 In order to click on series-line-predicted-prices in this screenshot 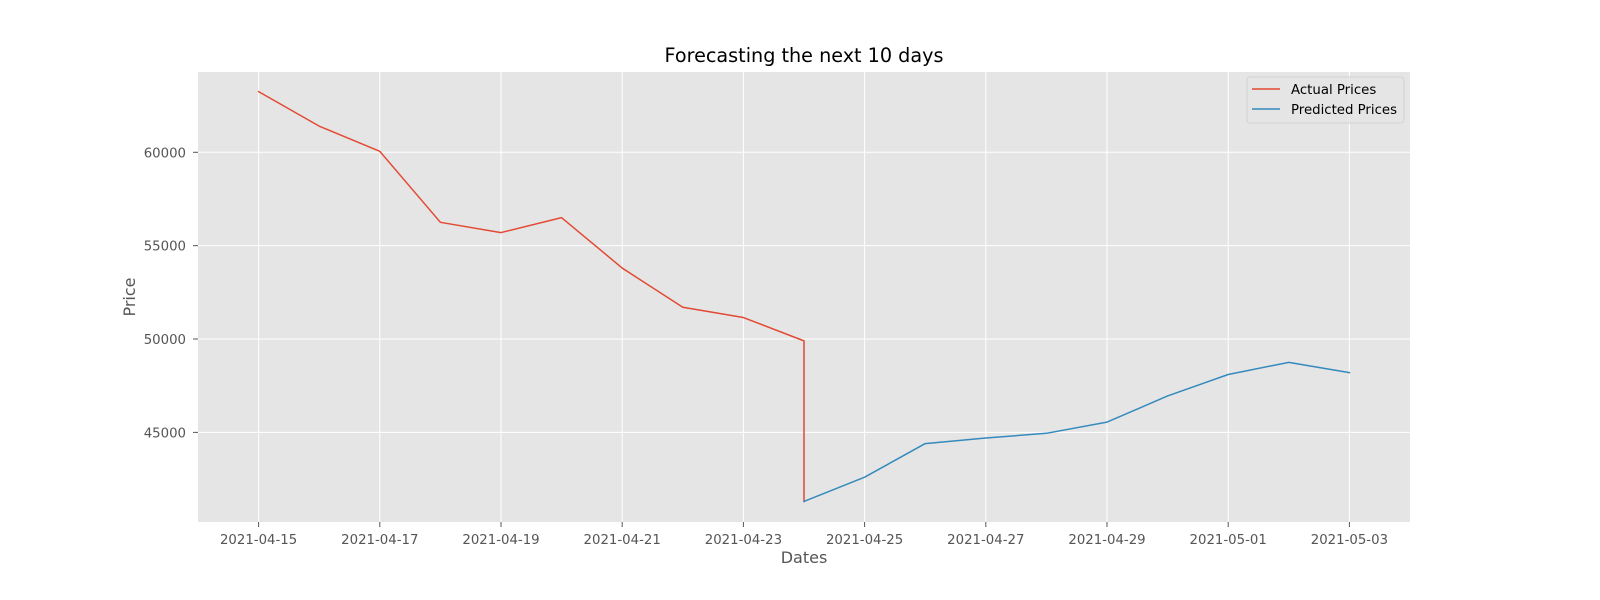, I will do `click(1077, 432)`.